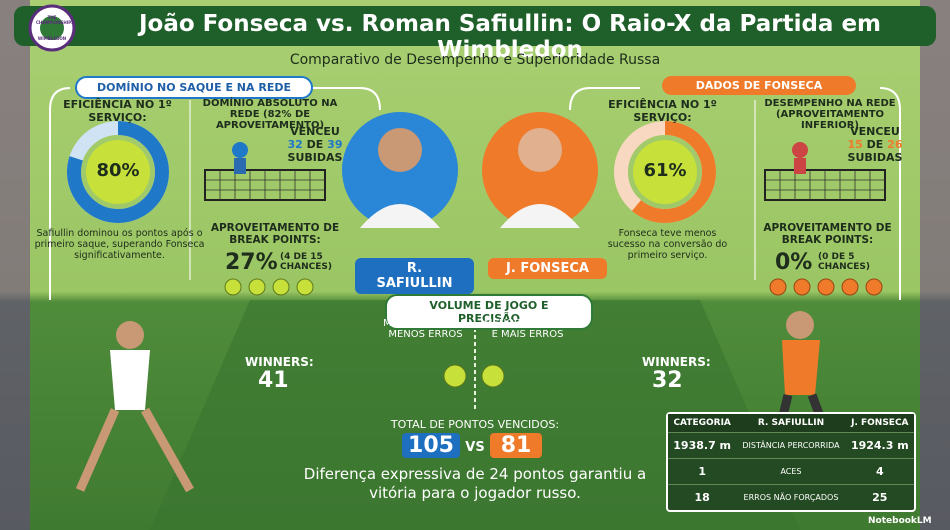 Image resolution: width=950 pixels, height=530 pixels. I want to click on player-label: J. FONSECA, so click(547, 268).